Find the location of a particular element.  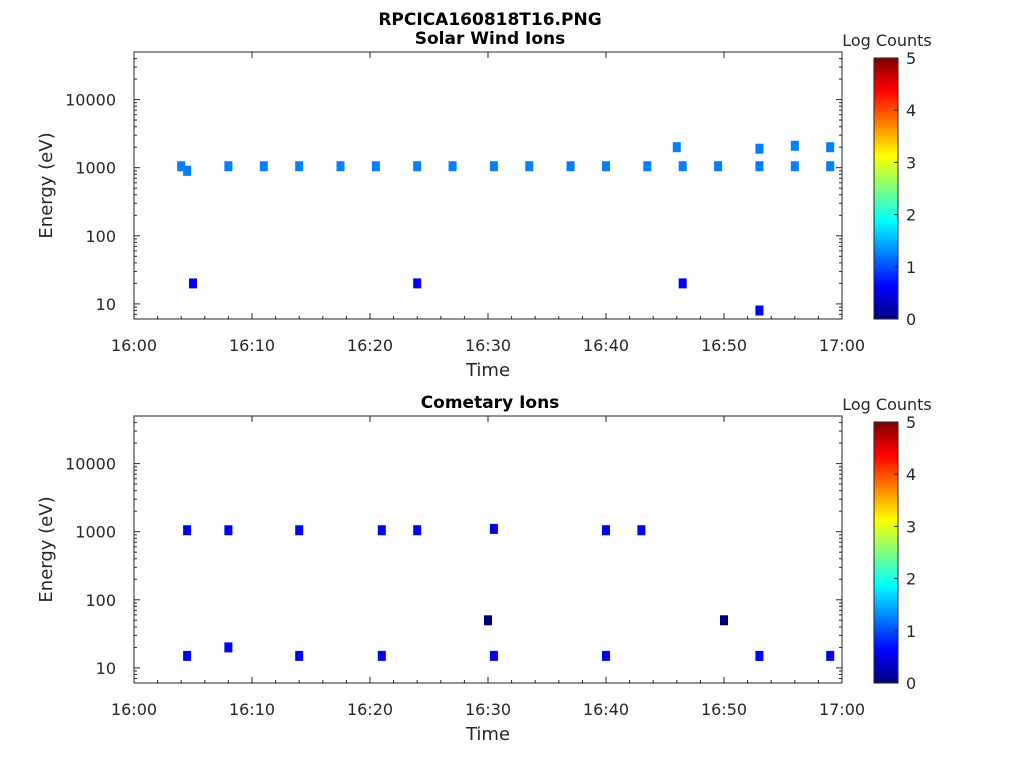

panel-title: Solar Wind Ions is located at coordinates (490, 39).